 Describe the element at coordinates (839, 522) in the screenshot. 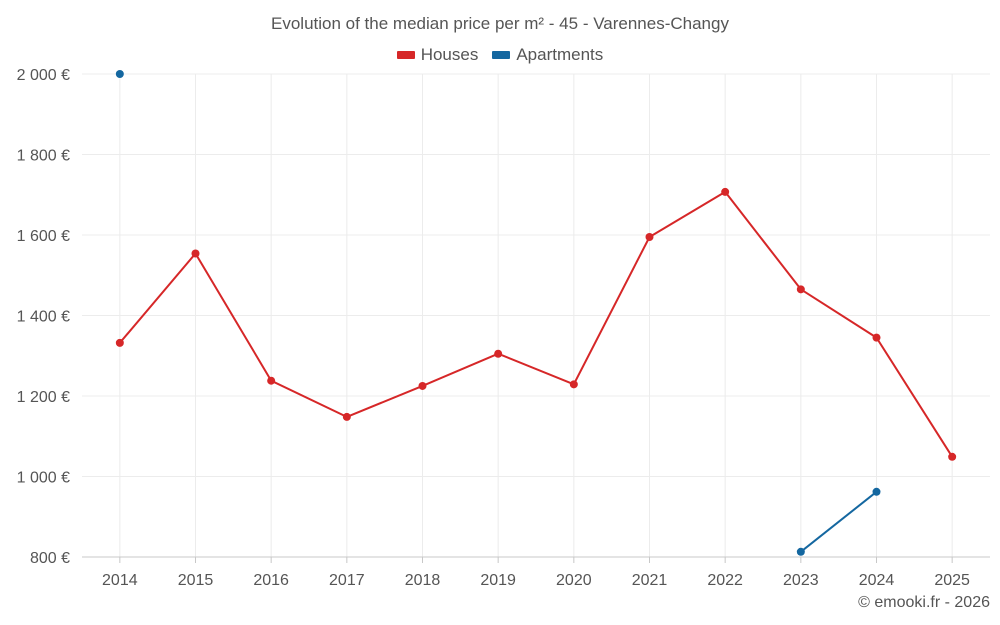

I see `series-line-apartments` at that location.